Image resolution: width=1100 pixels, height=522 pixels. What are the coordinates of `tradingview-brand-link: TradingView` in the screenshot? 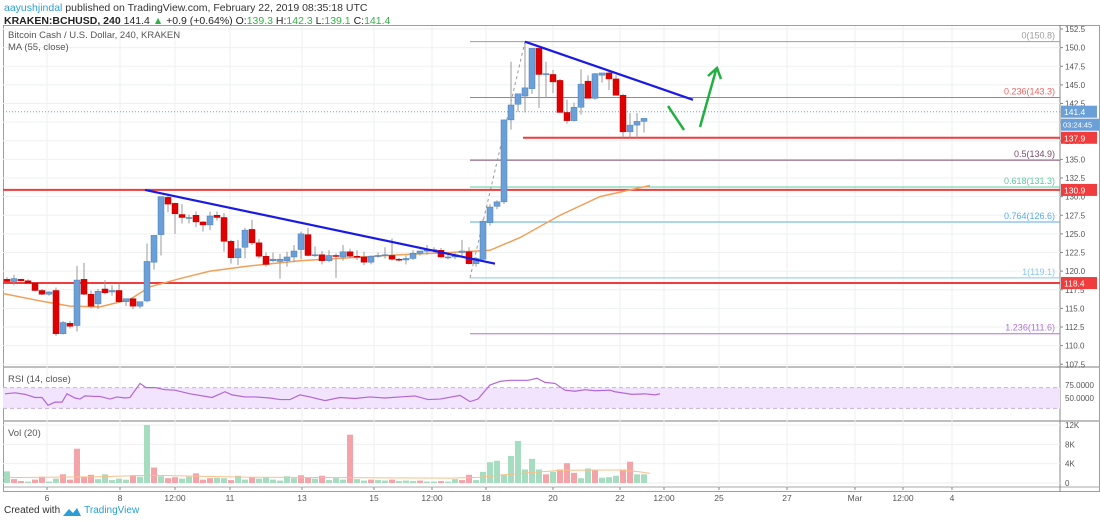 It's located at (112, 510).